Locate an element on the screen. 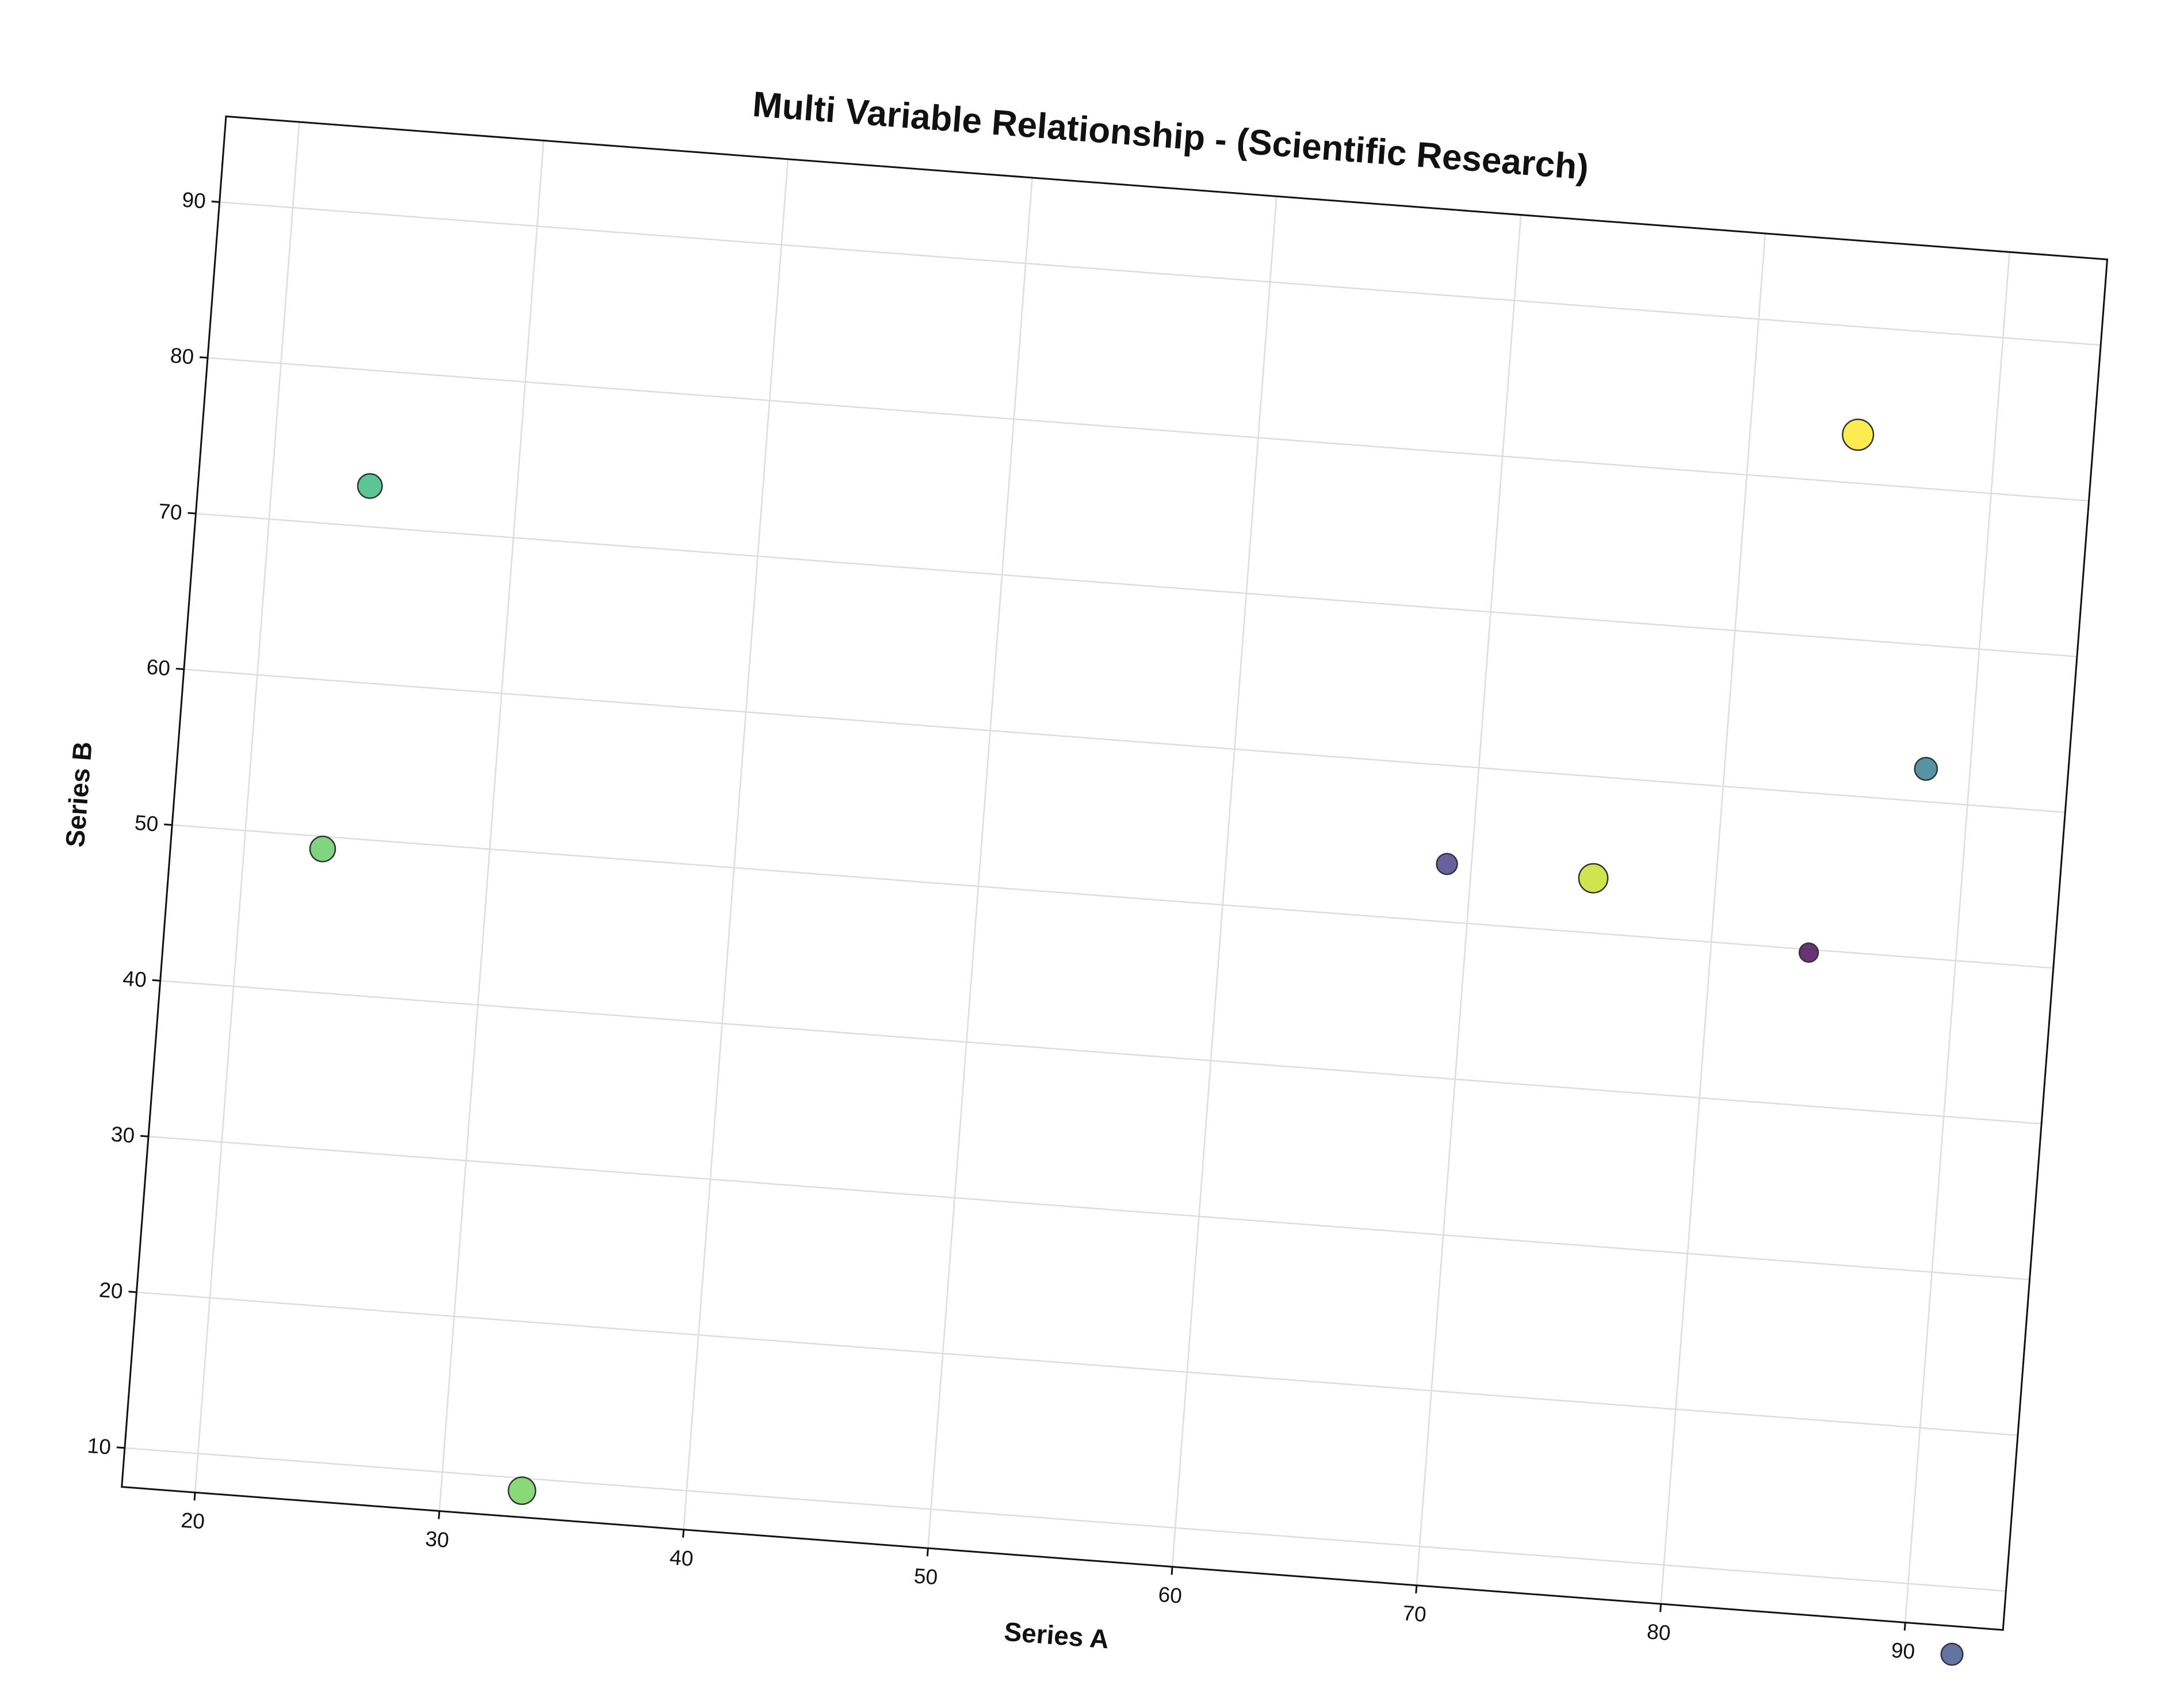 The width and height of the screenshot is (2180, 1708). y-tick-label: 40 is located at coordinates (134, 978).